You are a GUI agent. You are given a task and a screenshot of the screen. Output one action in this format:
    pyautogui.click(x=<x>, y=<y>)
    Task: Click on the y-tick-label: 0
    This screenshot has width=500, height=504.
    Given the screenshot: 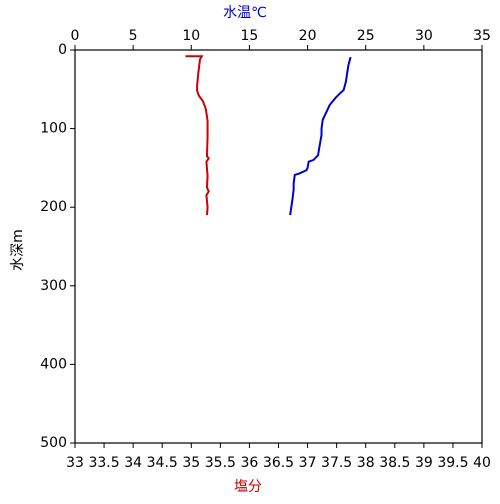 What is the action you would take?
    pyautogui.click(x=62, y=50)
    